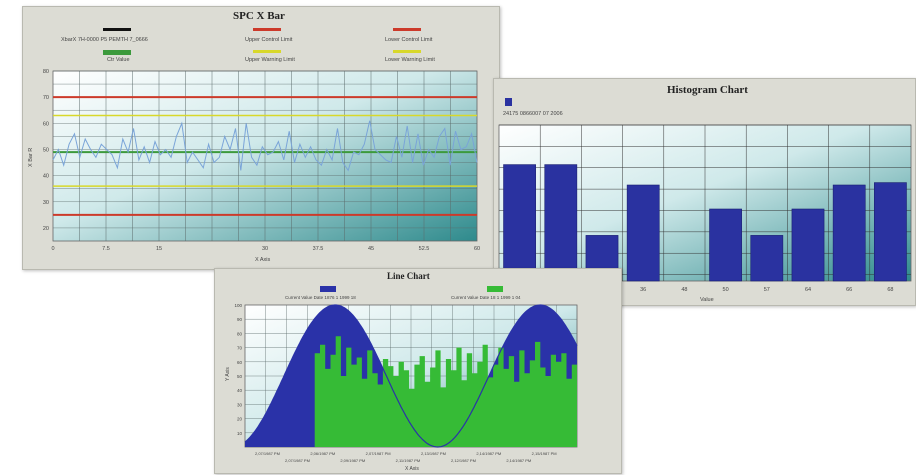 The image size is (916, 475). I want to click on line-y-tick-label: 50, so click(240, 376).